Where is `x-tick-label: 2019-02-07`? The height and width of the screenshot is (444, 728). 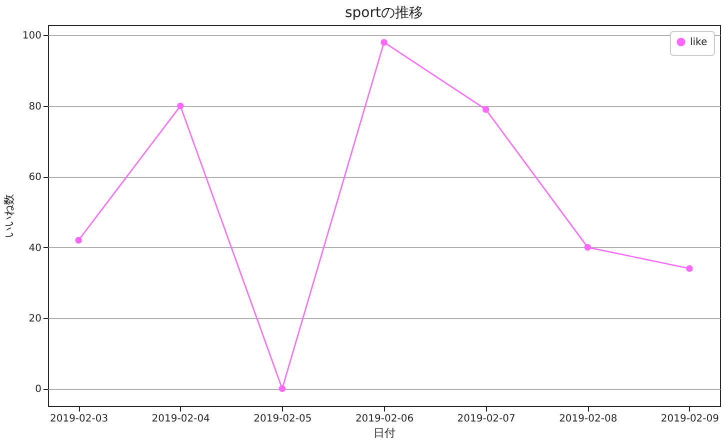 x-tick-label: 2019-02-07 is located at coordinates (486, 419).